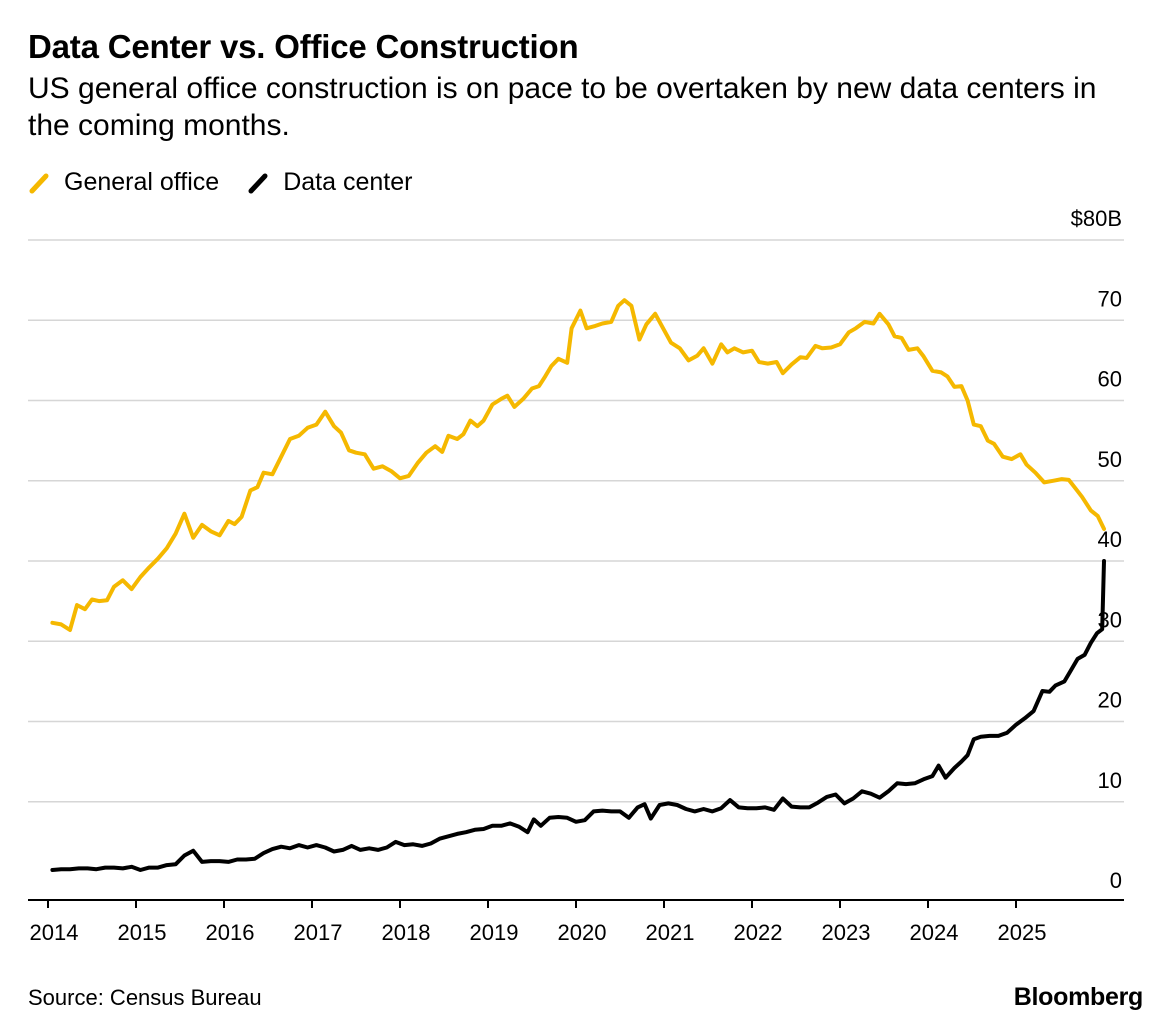 This screenshot has width=1170, height=1035. What do you see at coordinates (1110, 539) in the screenshot?
I see `y-tick-label: 40` at bounding box center [1110, 539].